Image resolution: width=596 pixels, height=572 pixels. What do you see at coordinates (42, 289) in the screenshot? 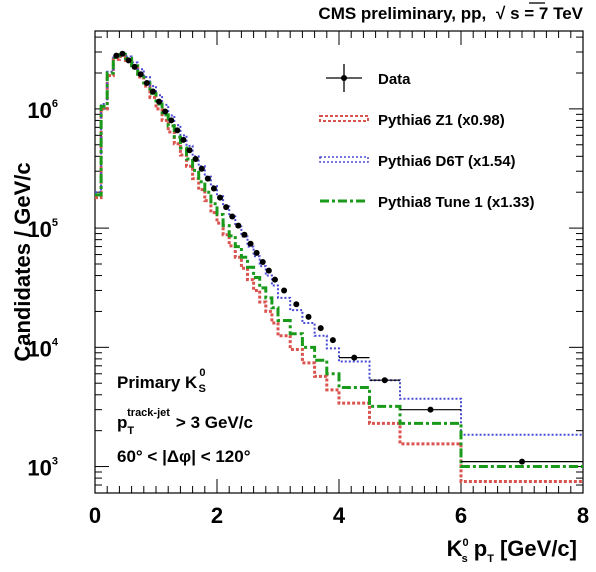
I see `y-axis-tick-labels: 10³ 10⁴ 10⁵ 10⁶` at bounding box center [42, 289].